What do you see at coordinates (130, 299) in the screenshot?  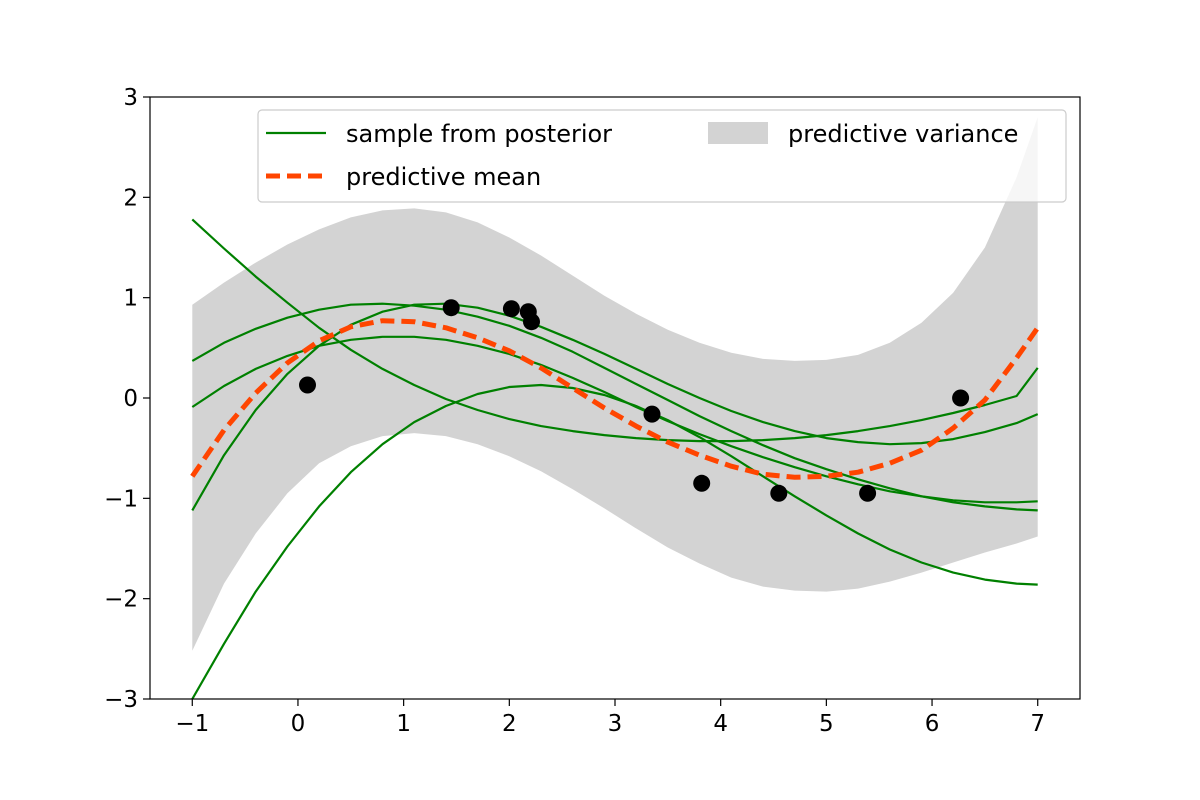 I see `y-tick-label: 1` at bounding box center [130, 299].